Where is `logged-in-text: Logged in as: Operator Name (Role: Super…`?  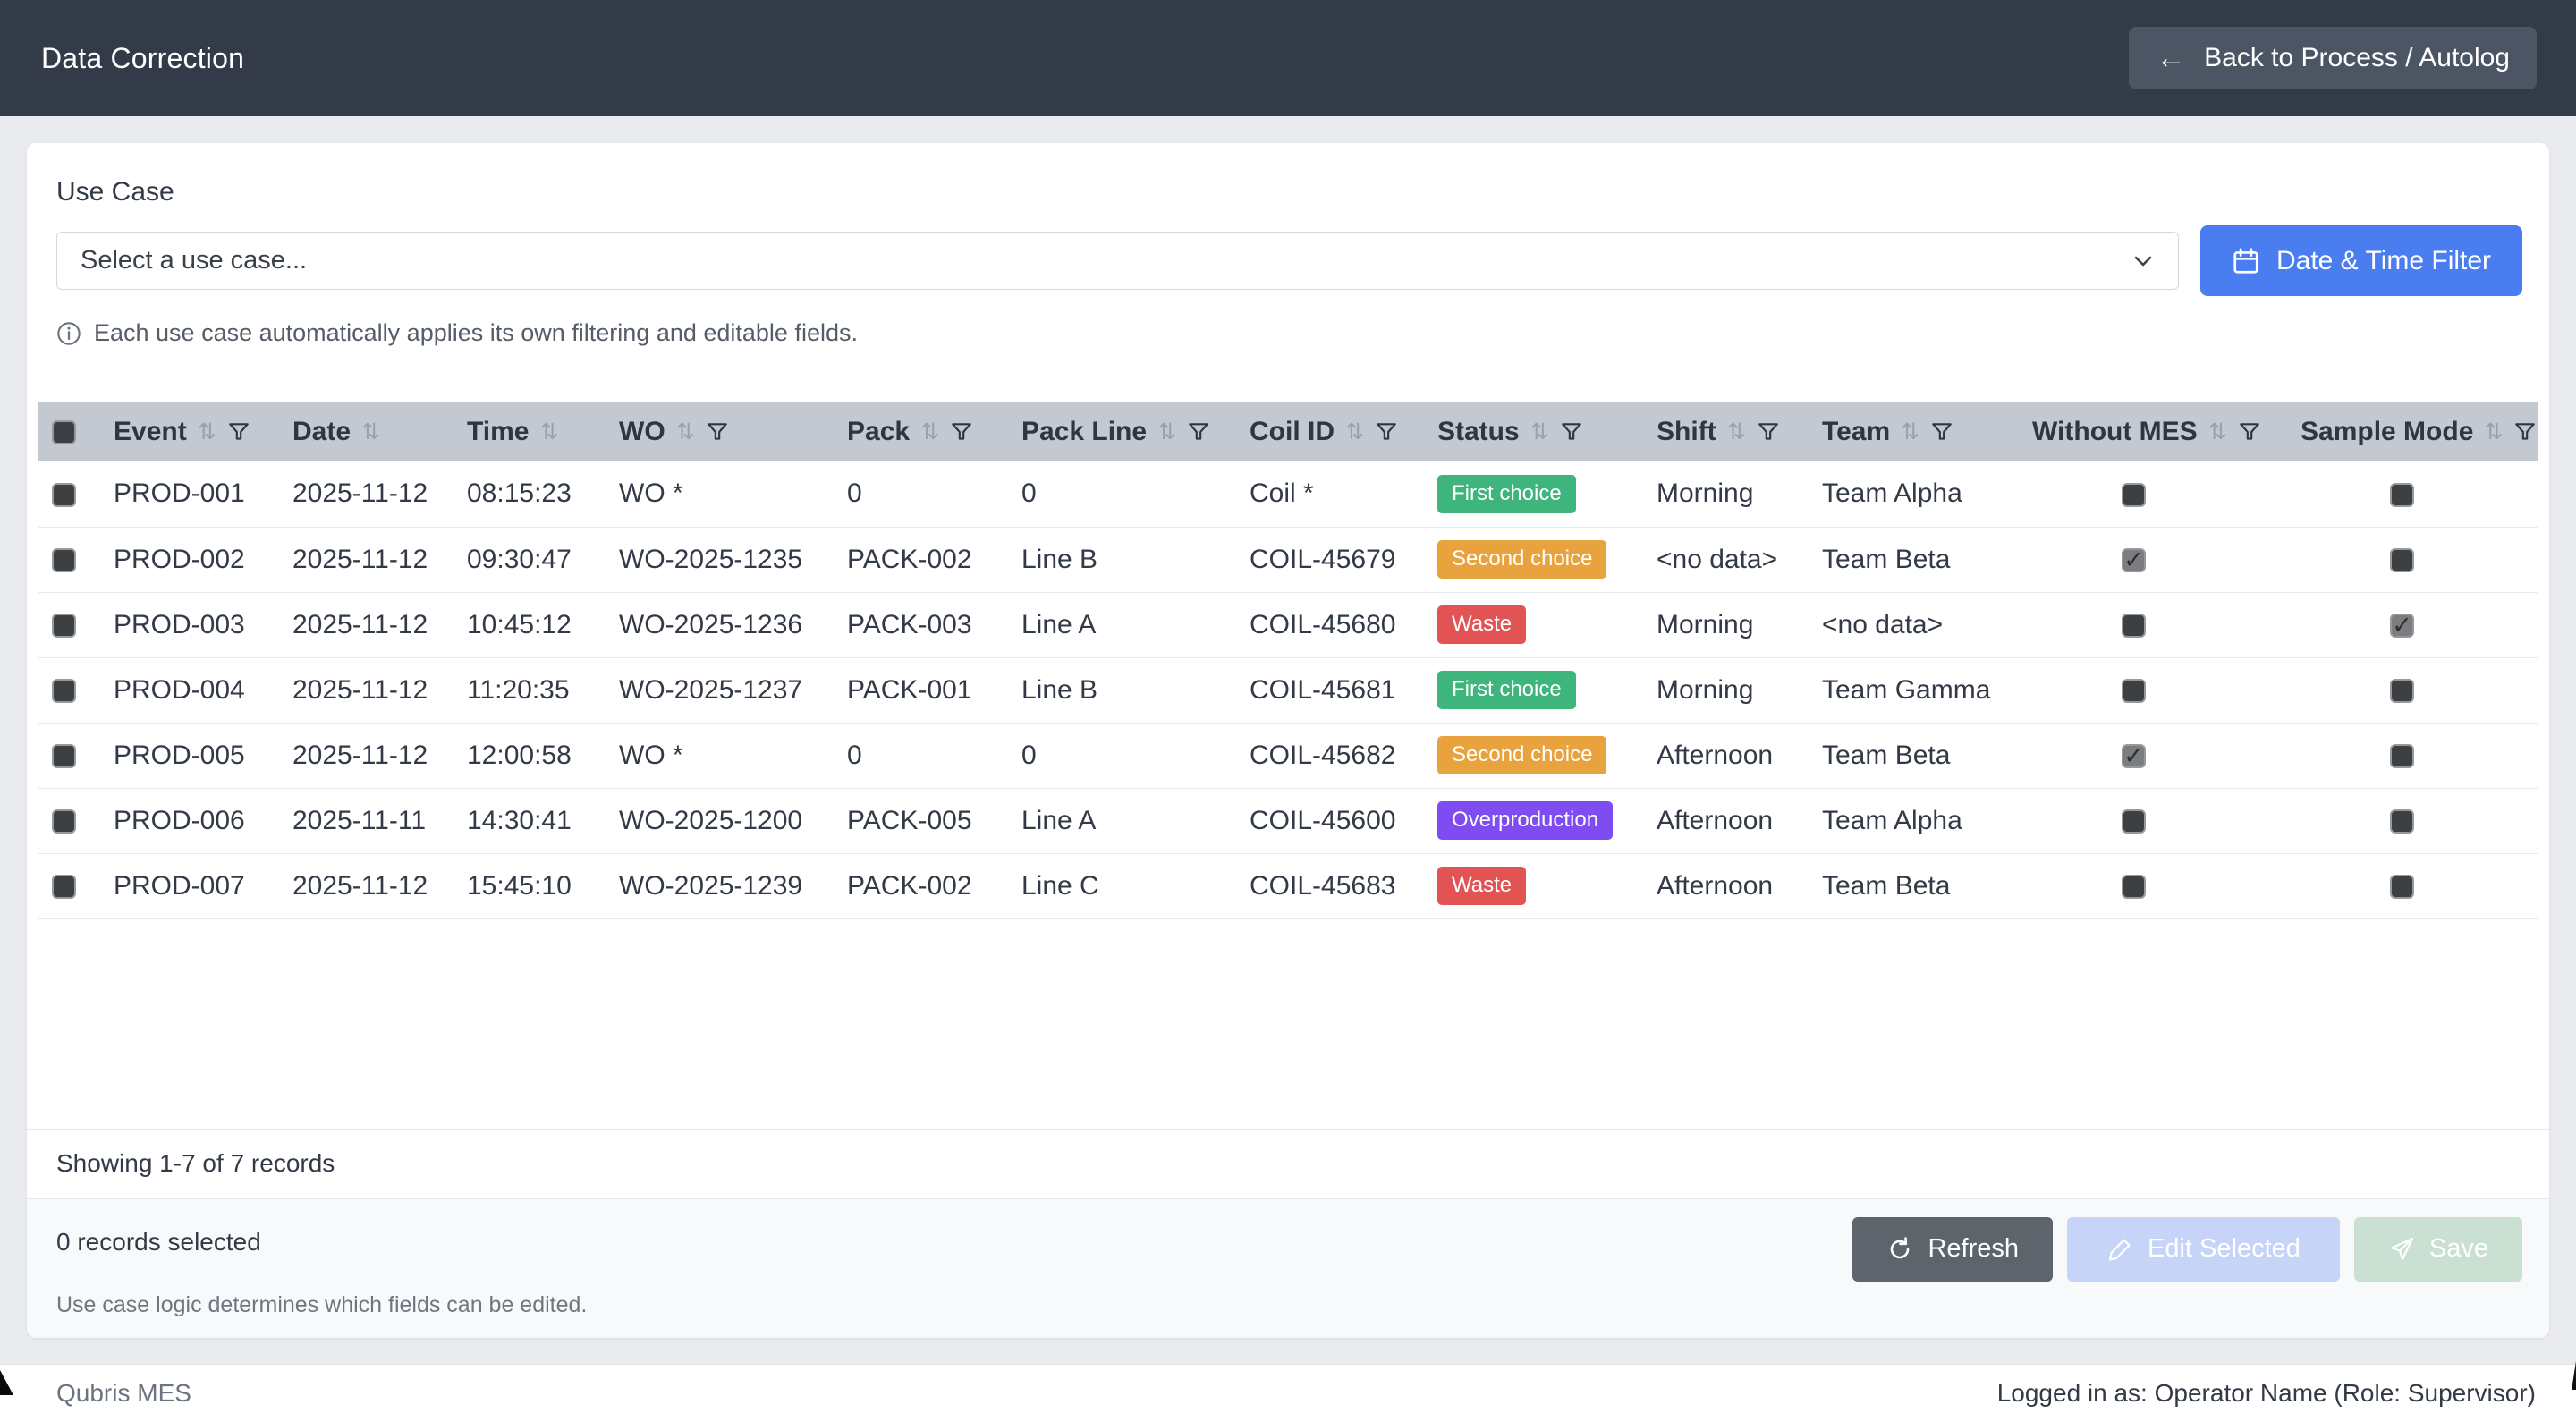
logged-in-text: Logged in as: Operator Name (Role: Super… is located at coordinates (2266, 1392).